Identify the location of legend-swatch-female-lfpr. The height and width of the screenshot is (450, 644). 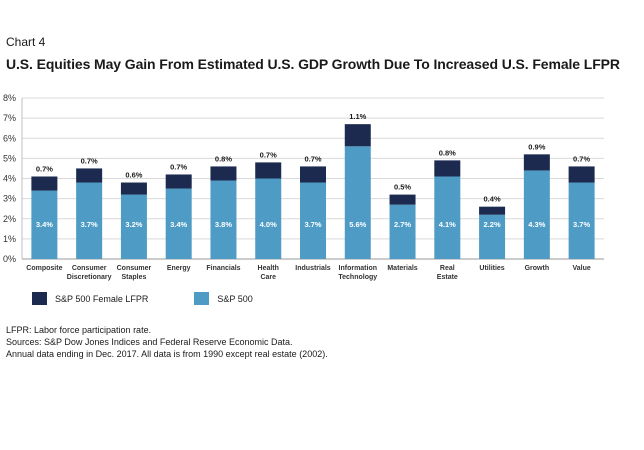
(39, 298).